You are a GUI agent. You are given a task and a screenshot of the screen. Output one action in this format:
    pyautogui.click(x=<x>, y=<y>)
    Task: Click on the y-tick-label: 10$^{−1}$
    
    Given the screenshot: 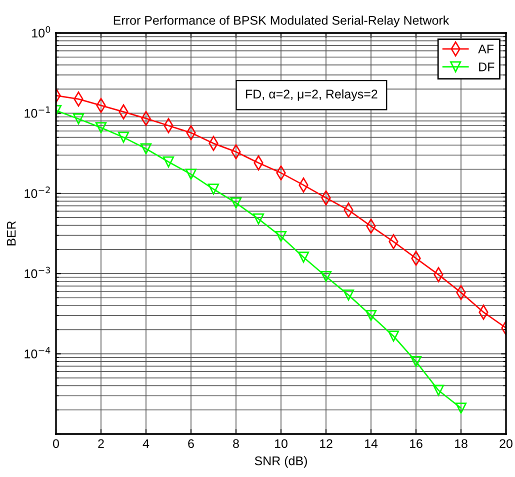 What is the action you would take?
    pyautogui.click(x=37, y=112)
    